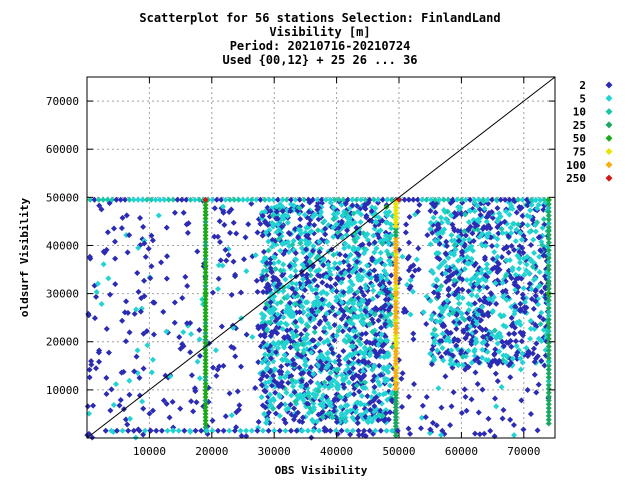 This screenshot has height=480, width=640. I want to click on x-tick-label: 10000, so click(149, 451).